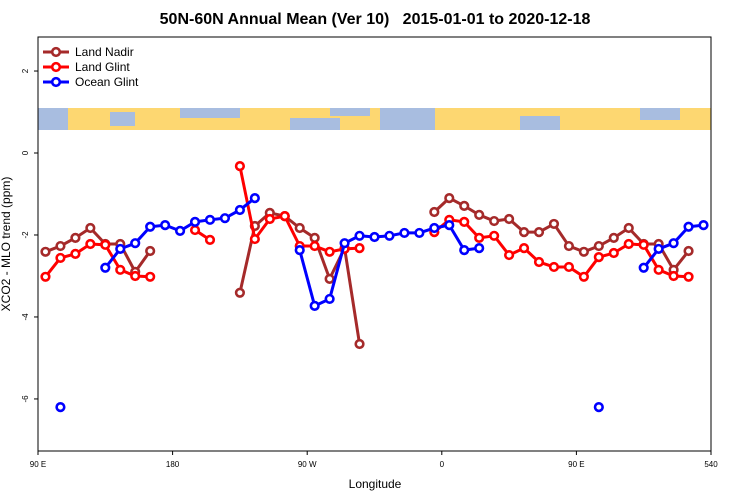 The image size is (750, 500). What do you see at coordinates (375, 484) in the screenshot?
I see `x-axis-label: Longitude` at bounding box center [375, 484].